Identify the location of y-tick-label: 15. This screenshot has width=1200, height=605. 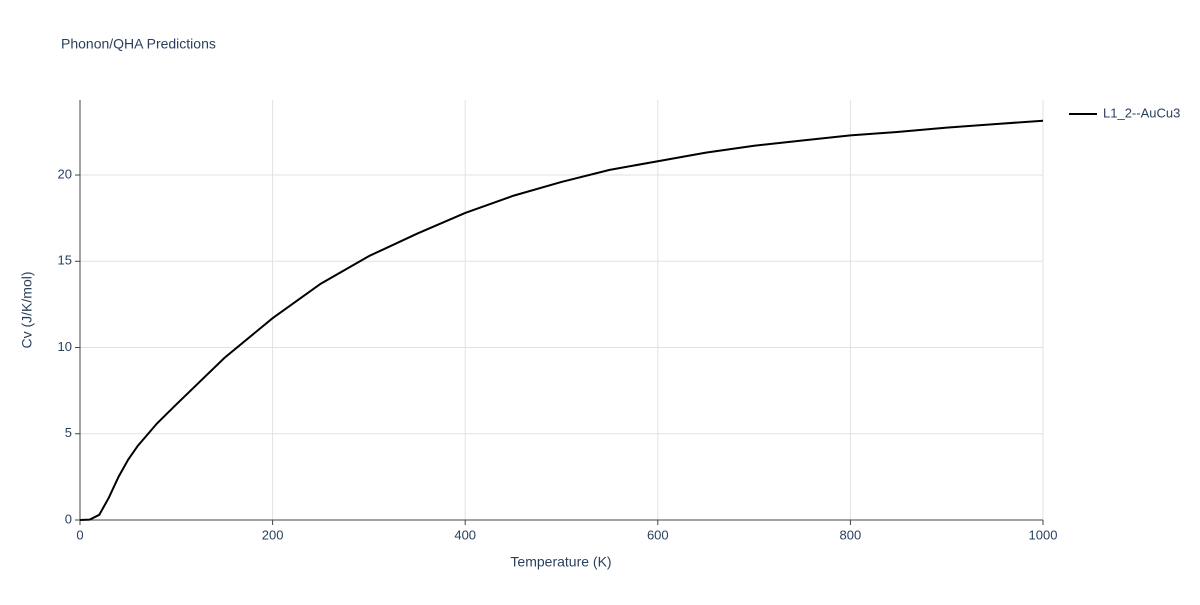
(65, 260).